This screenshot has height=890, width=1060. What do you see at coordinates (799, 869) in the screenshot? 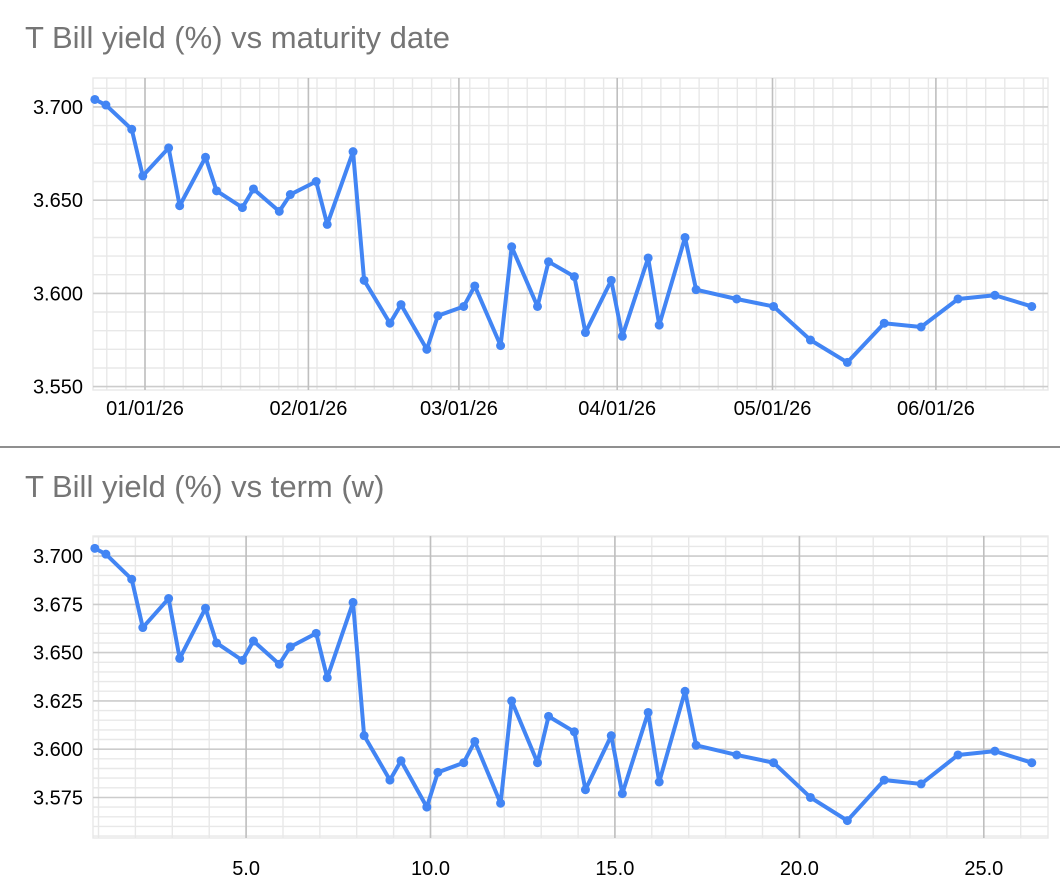
I see `x-tick-label: 20.0` at bounding box center [799, 869].